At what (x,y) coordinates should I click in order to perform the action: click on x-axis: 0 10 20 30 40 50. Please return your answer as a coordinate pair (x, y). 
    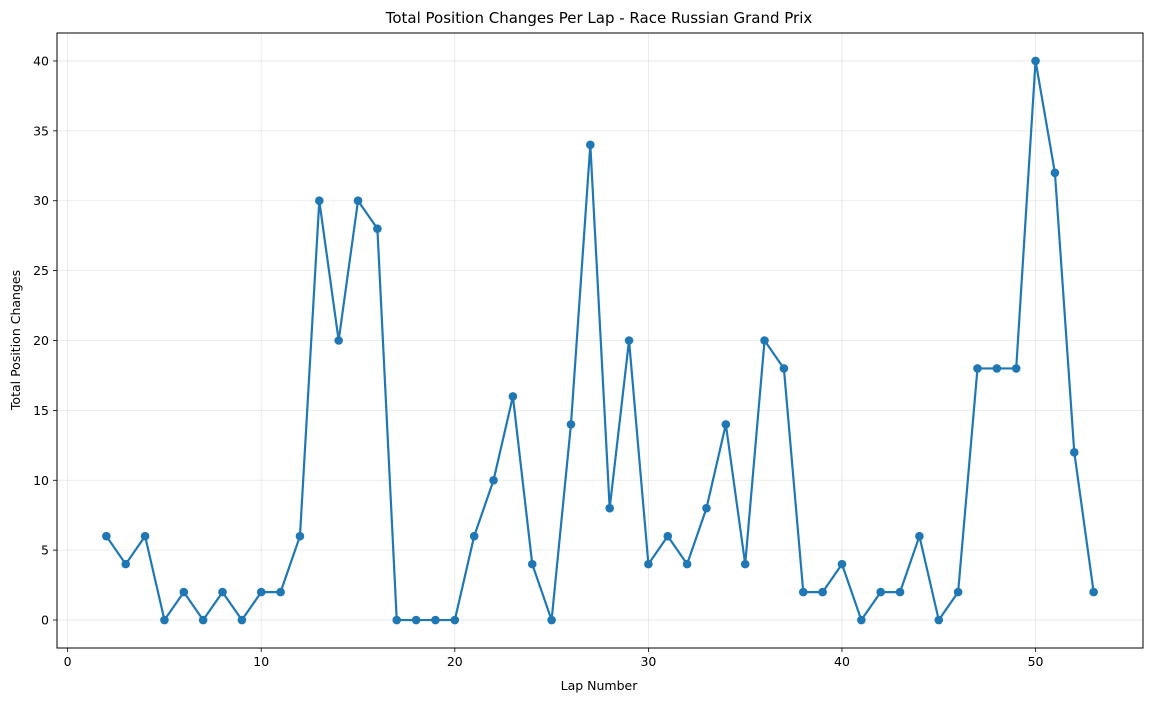
    Looking at the image, I should click on (554, 658).